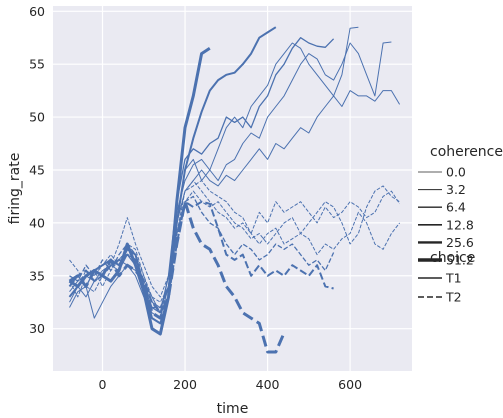  What do you see at coordinates (350, 384) in the screenshot?
I see `x-tick-label: 600` at bounding box center [350, 384].